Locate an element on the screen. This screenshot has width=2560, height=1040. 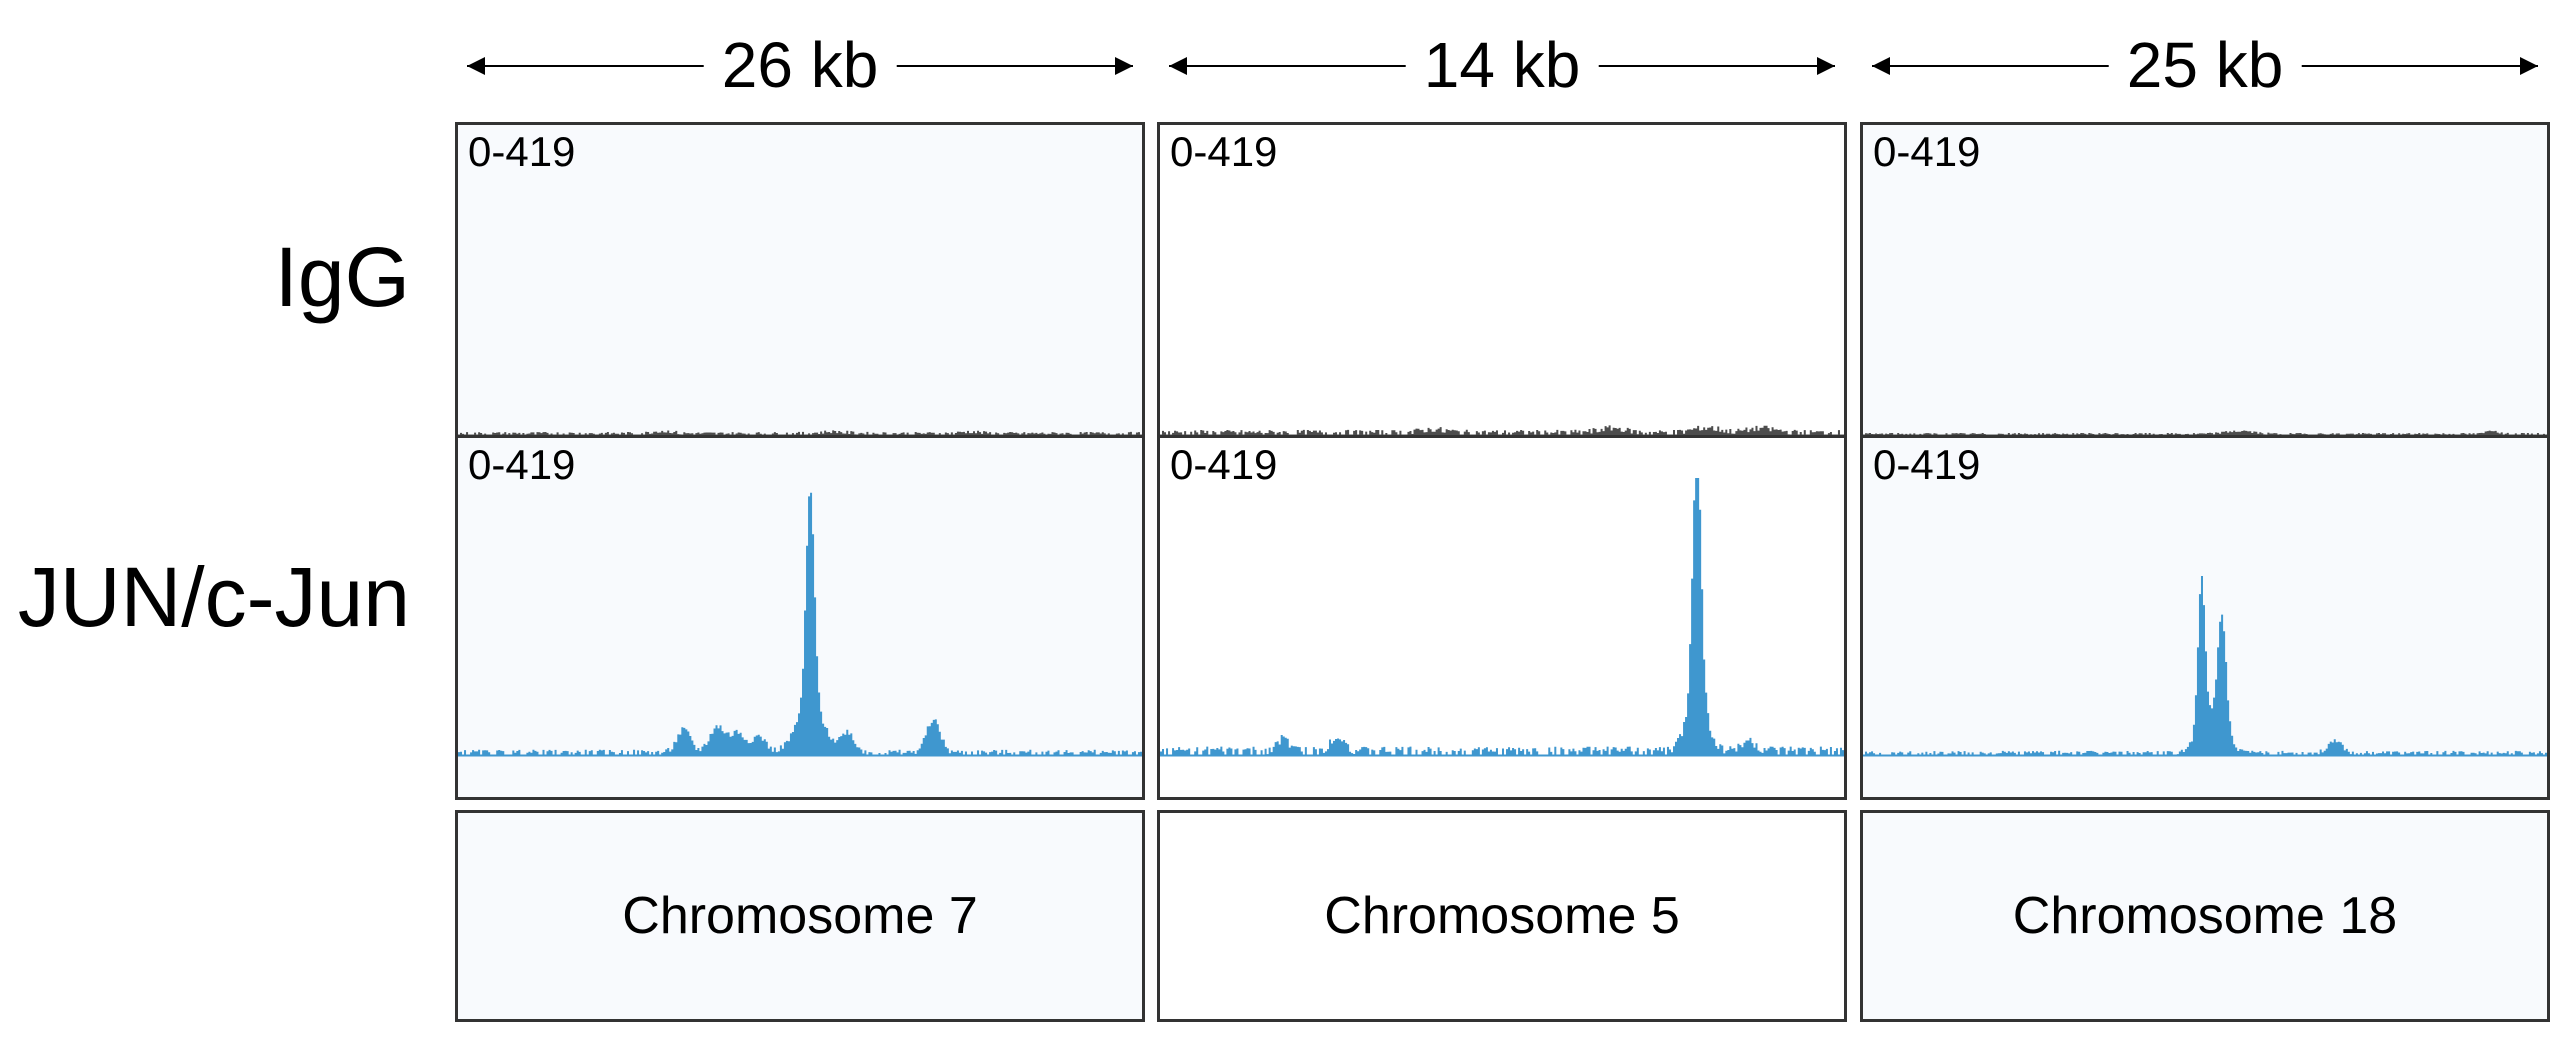
scale-bar-label: 26 kb is located at coordinates (800, 65).